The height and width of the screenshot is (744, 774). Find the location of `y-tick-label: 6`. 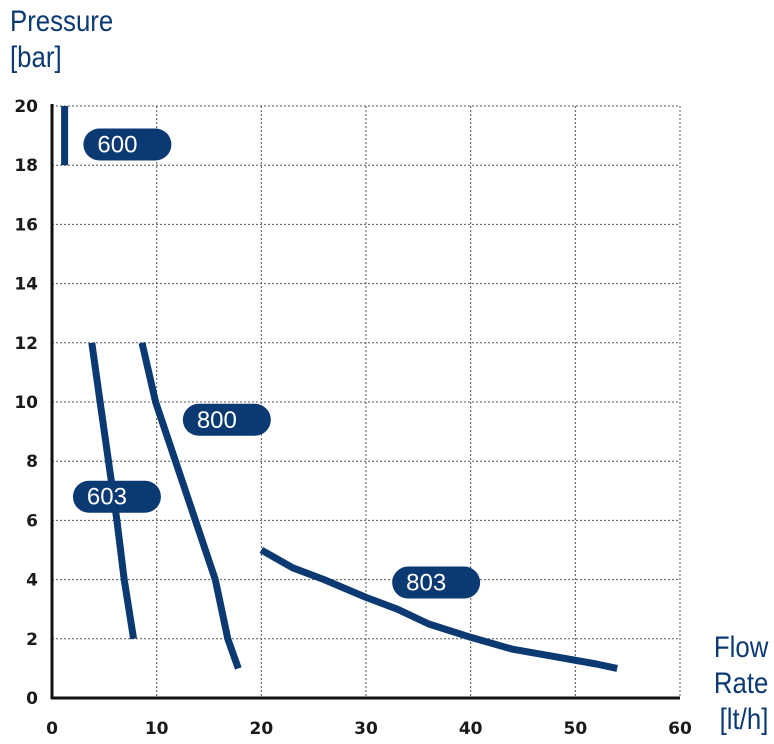

y-tick-label: 6 is located at coordinates (32, 521).